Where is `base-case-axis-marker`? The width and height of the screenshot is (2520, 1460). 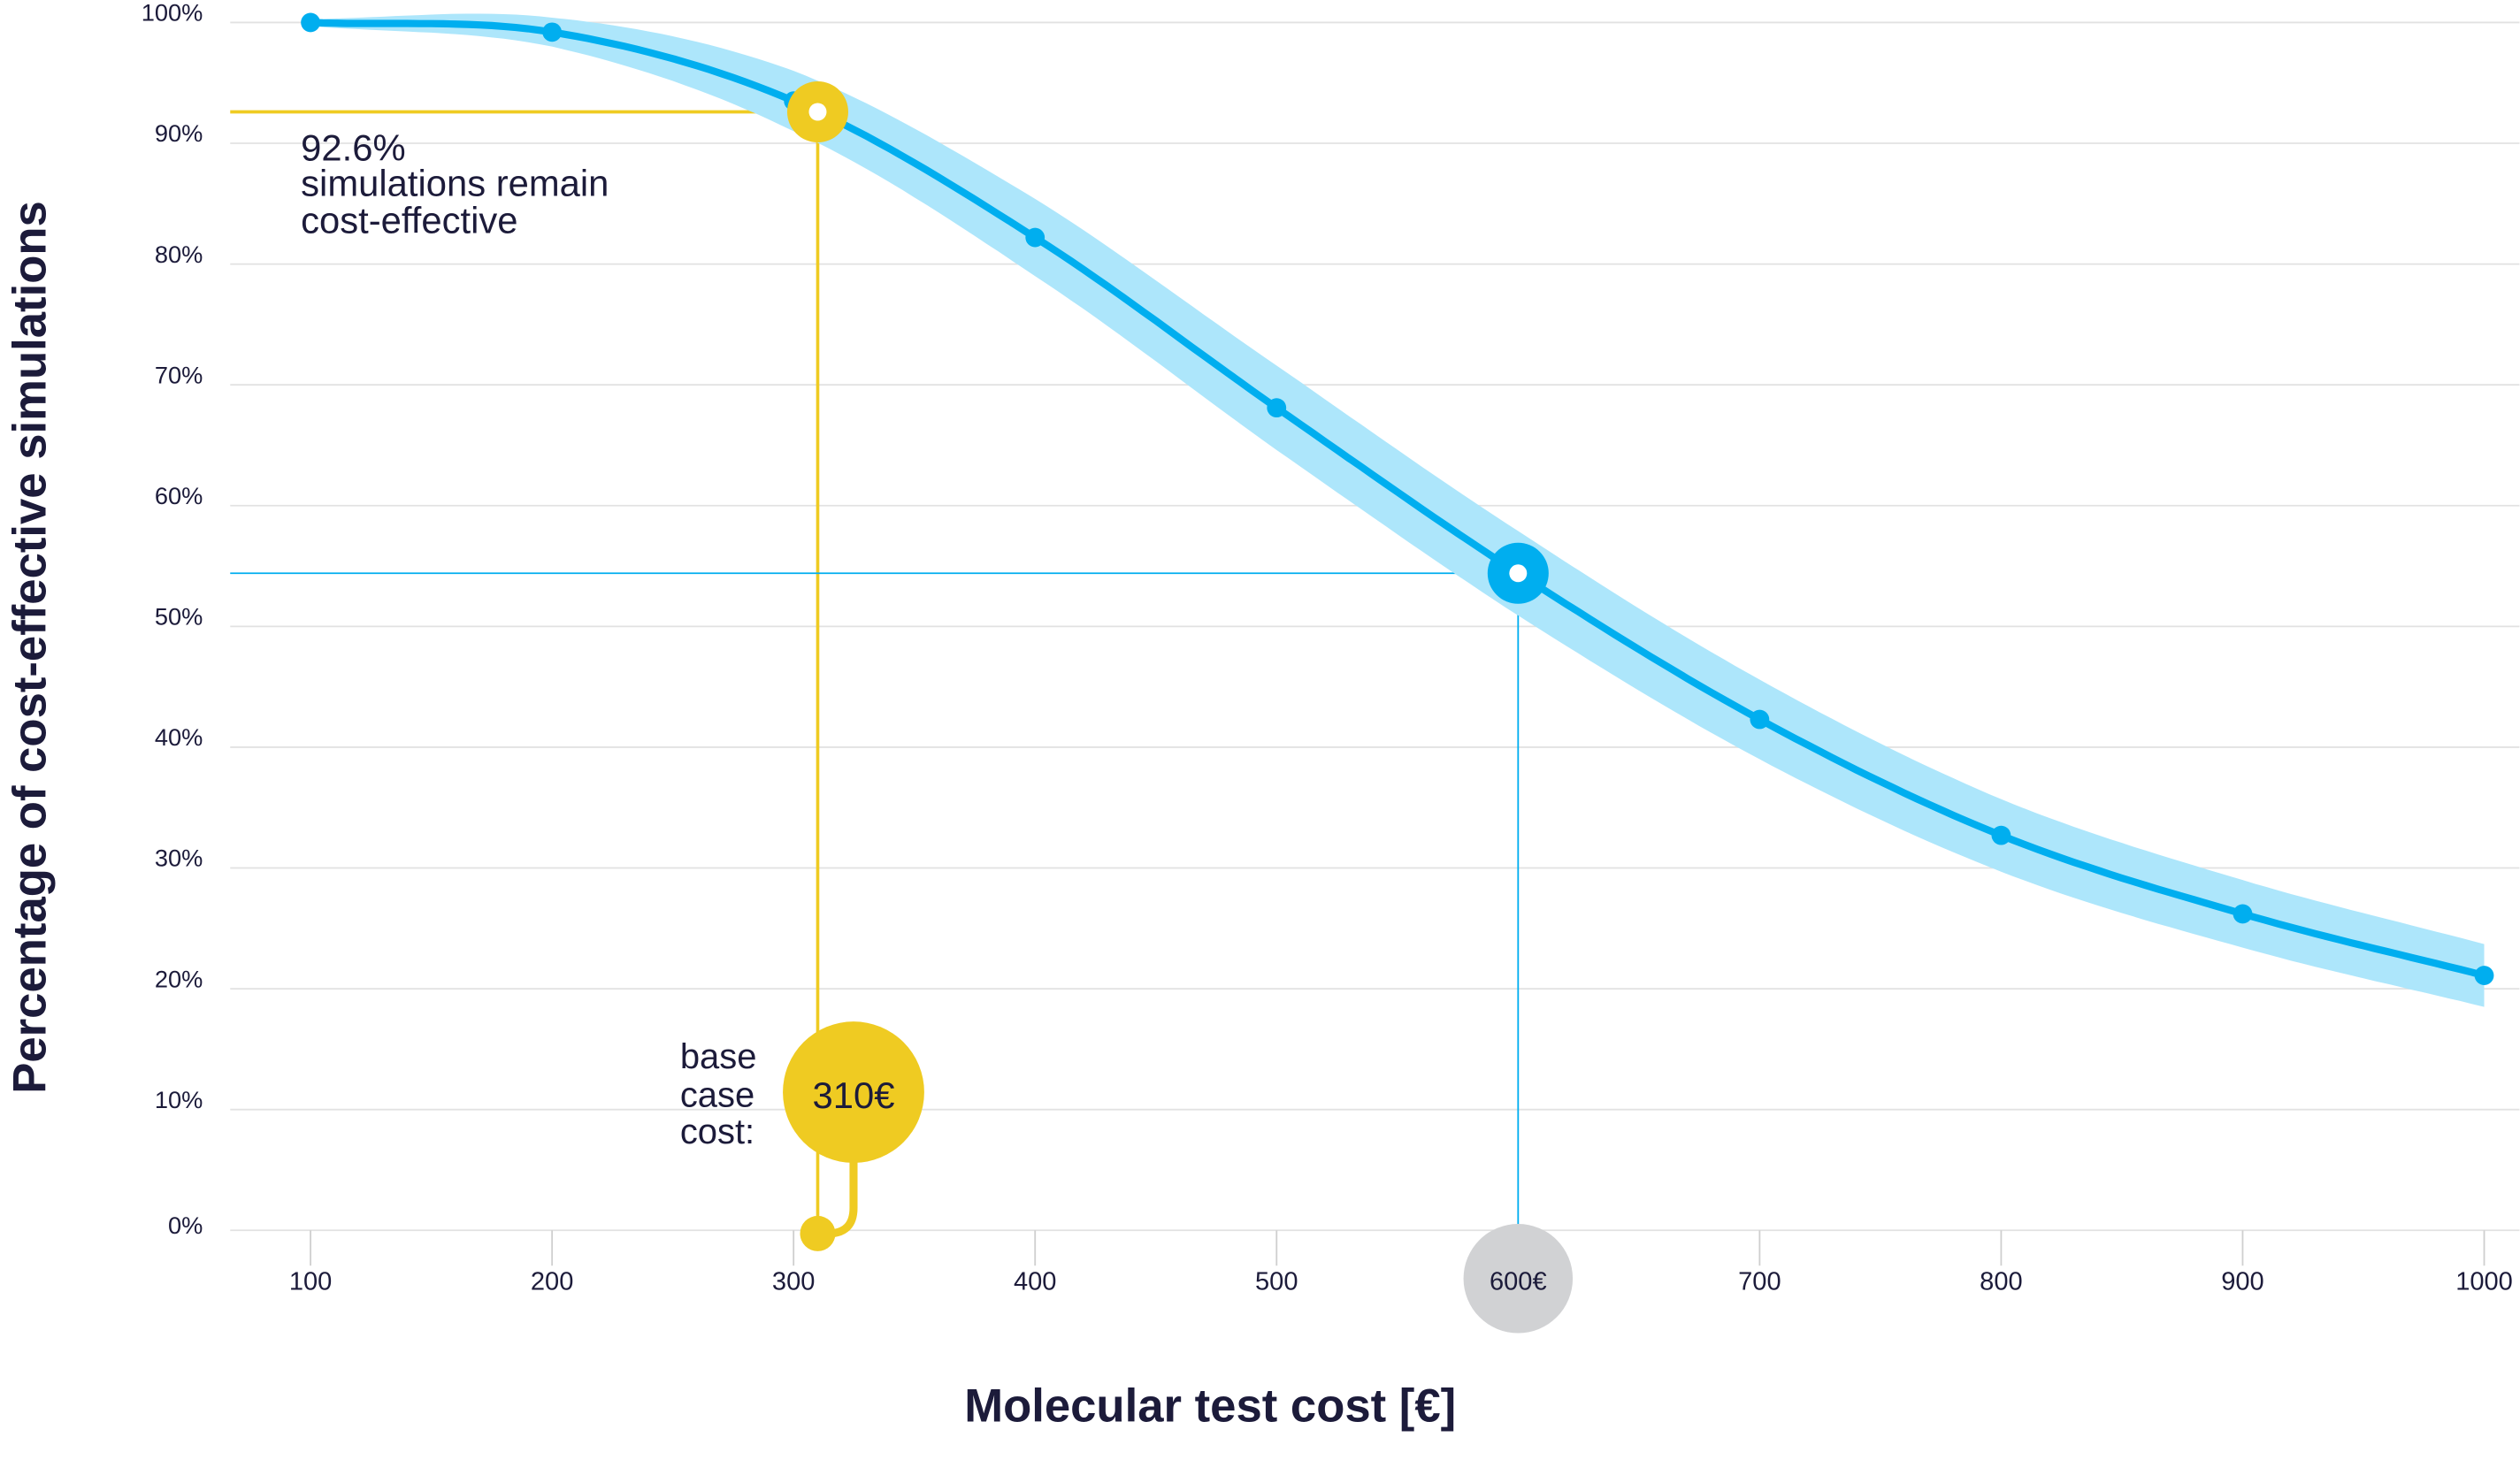 base-case-axis-marker is located at coordinates (818, 1233).